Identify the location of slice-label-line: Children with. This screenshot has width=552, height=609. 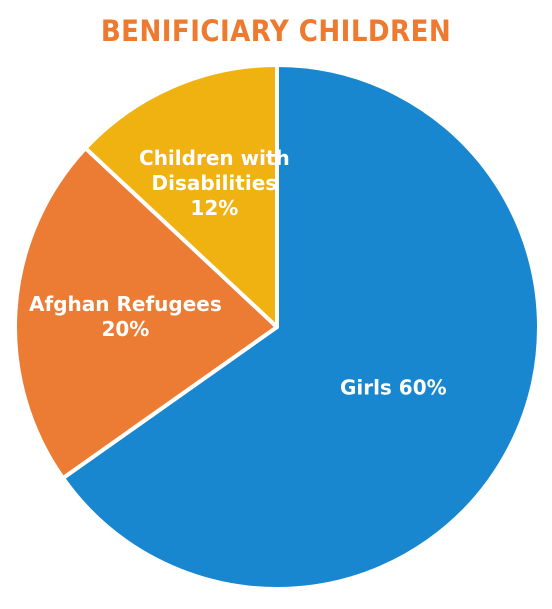
(214, 158).